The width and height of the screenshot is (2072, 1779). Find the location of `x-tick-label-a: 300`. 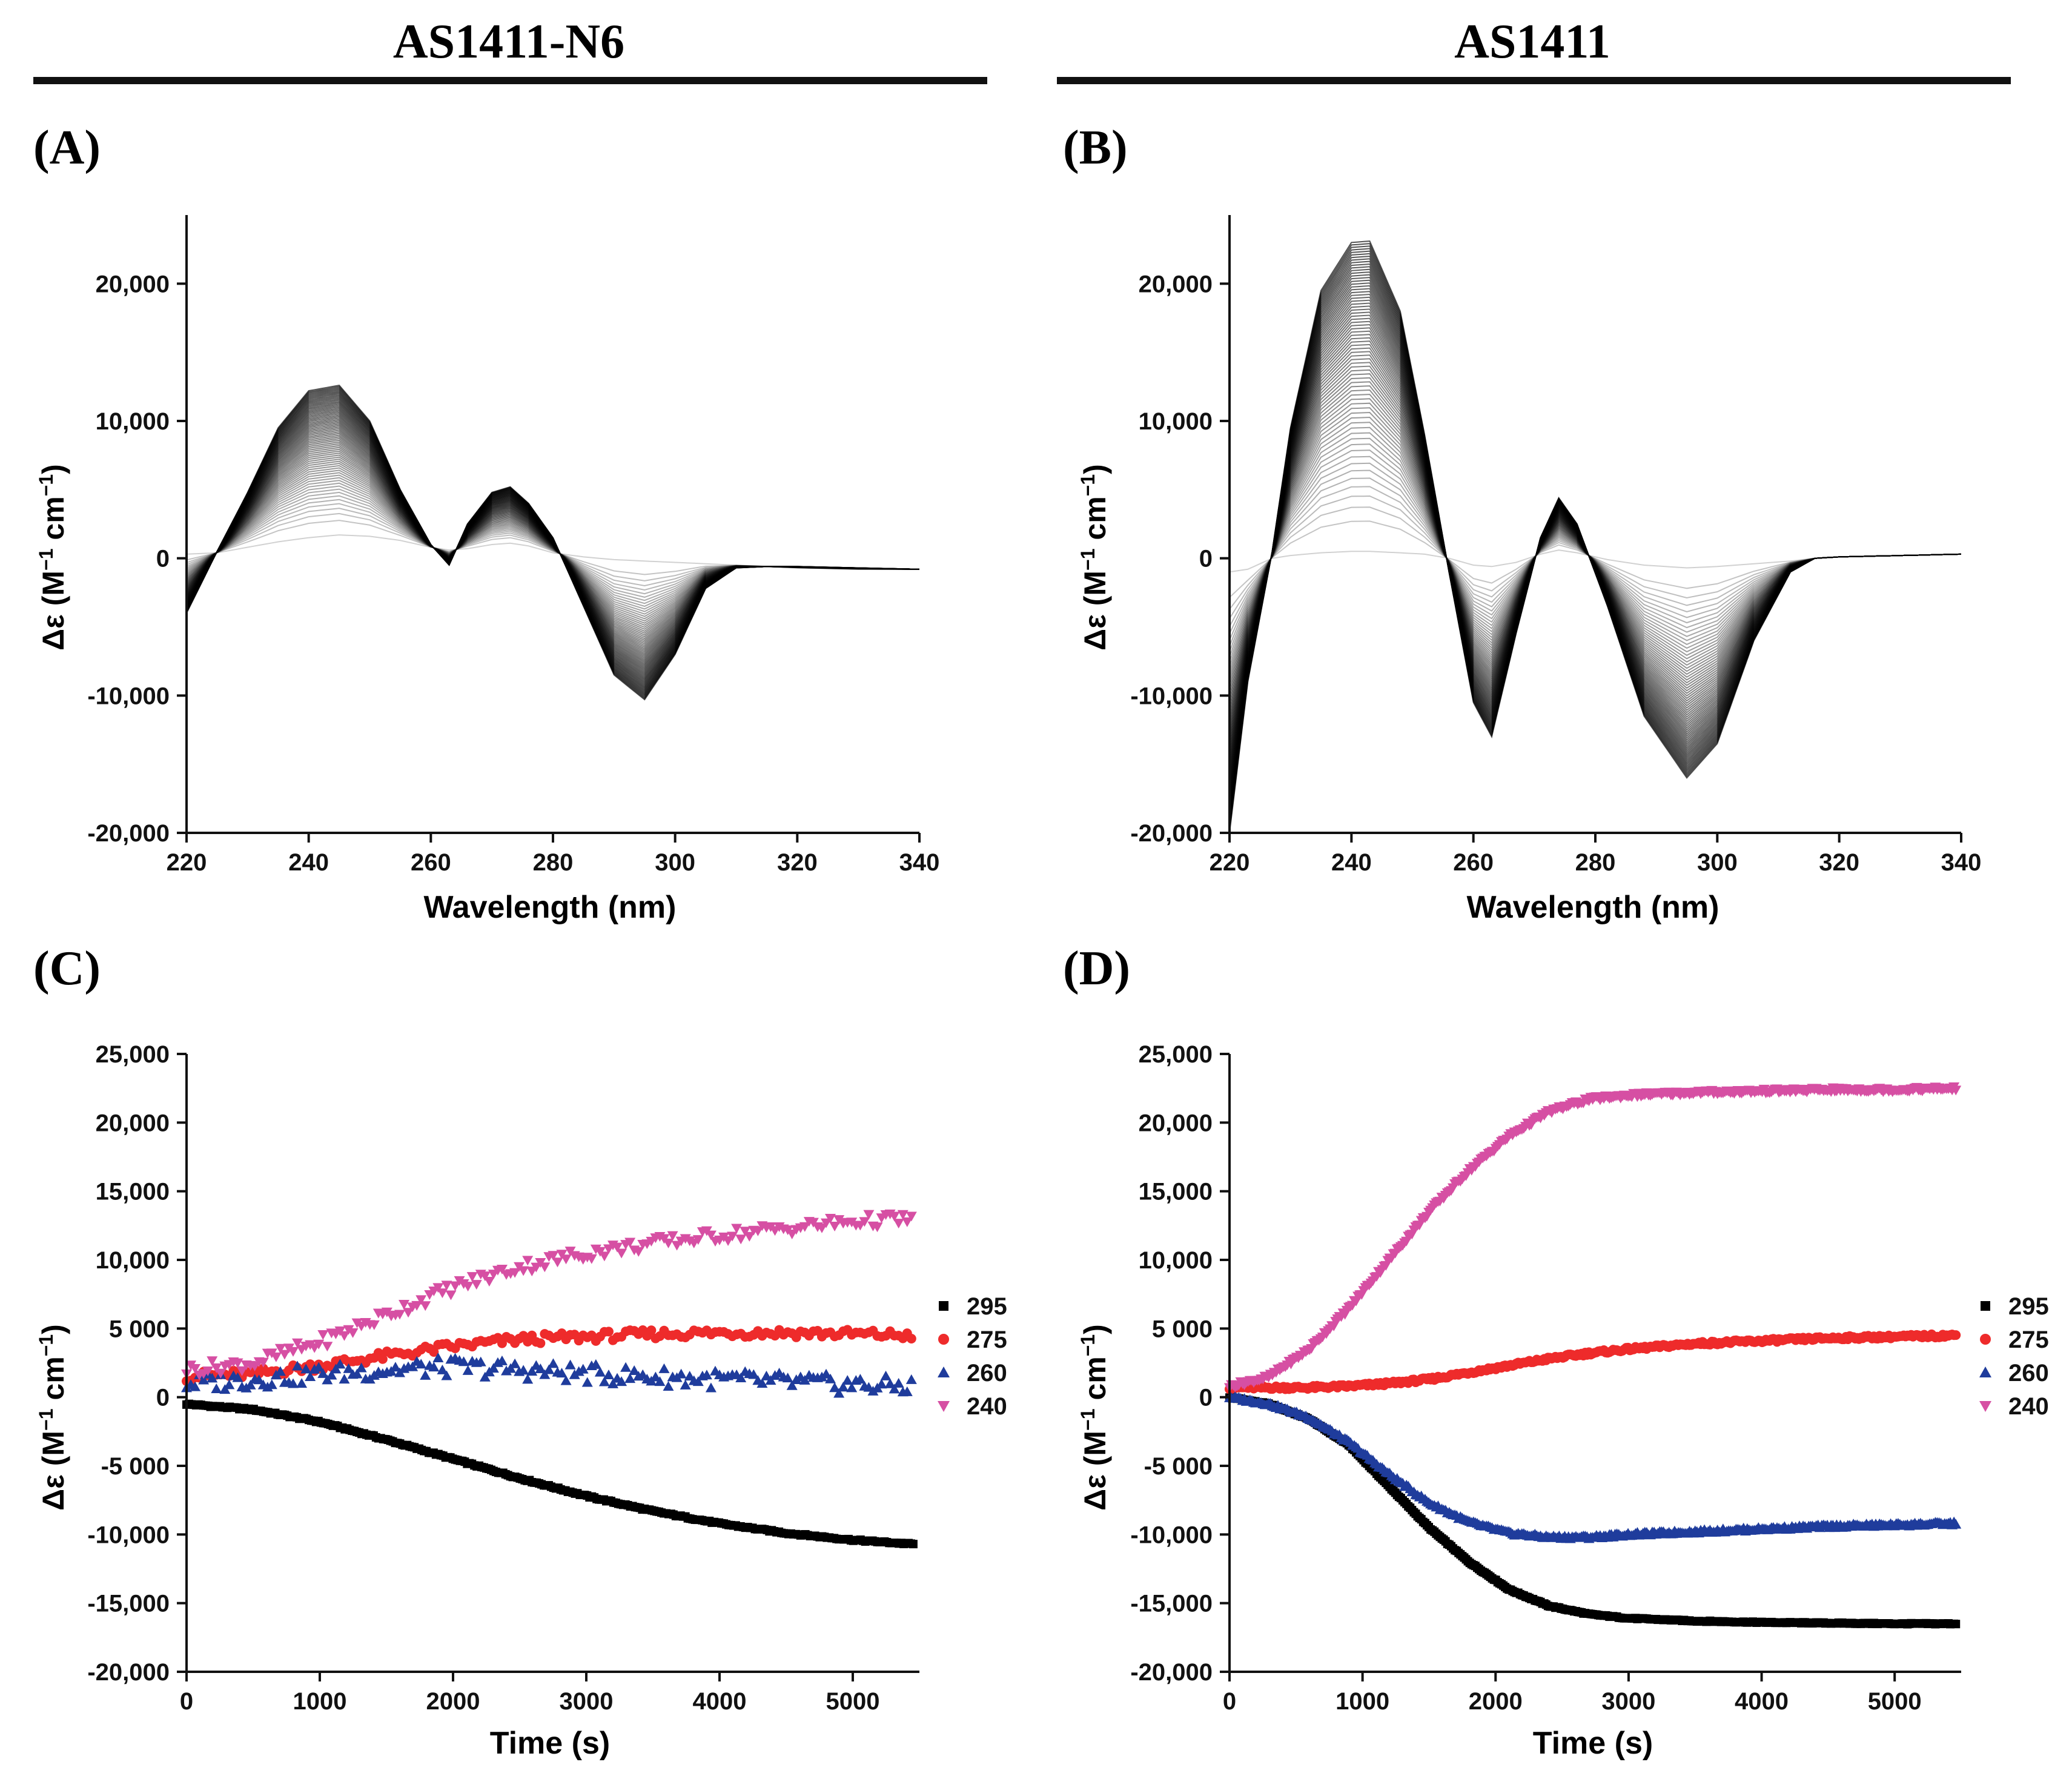

x-tick-label-a: 300 is located at coordinates (675, 862).